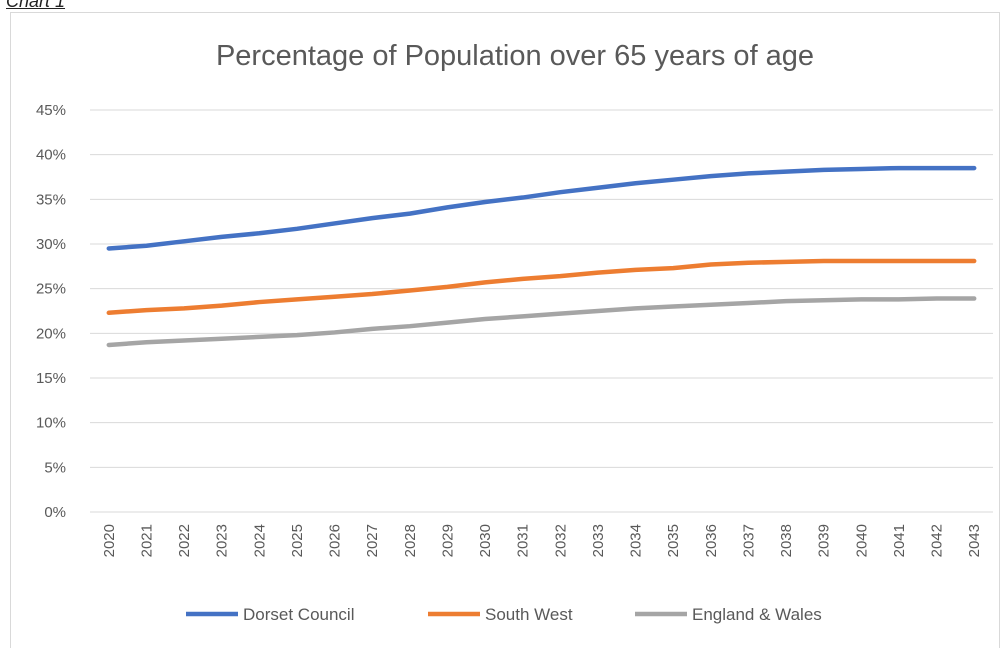  I want to click on x-tick-label: 2036, so click(711, 540).